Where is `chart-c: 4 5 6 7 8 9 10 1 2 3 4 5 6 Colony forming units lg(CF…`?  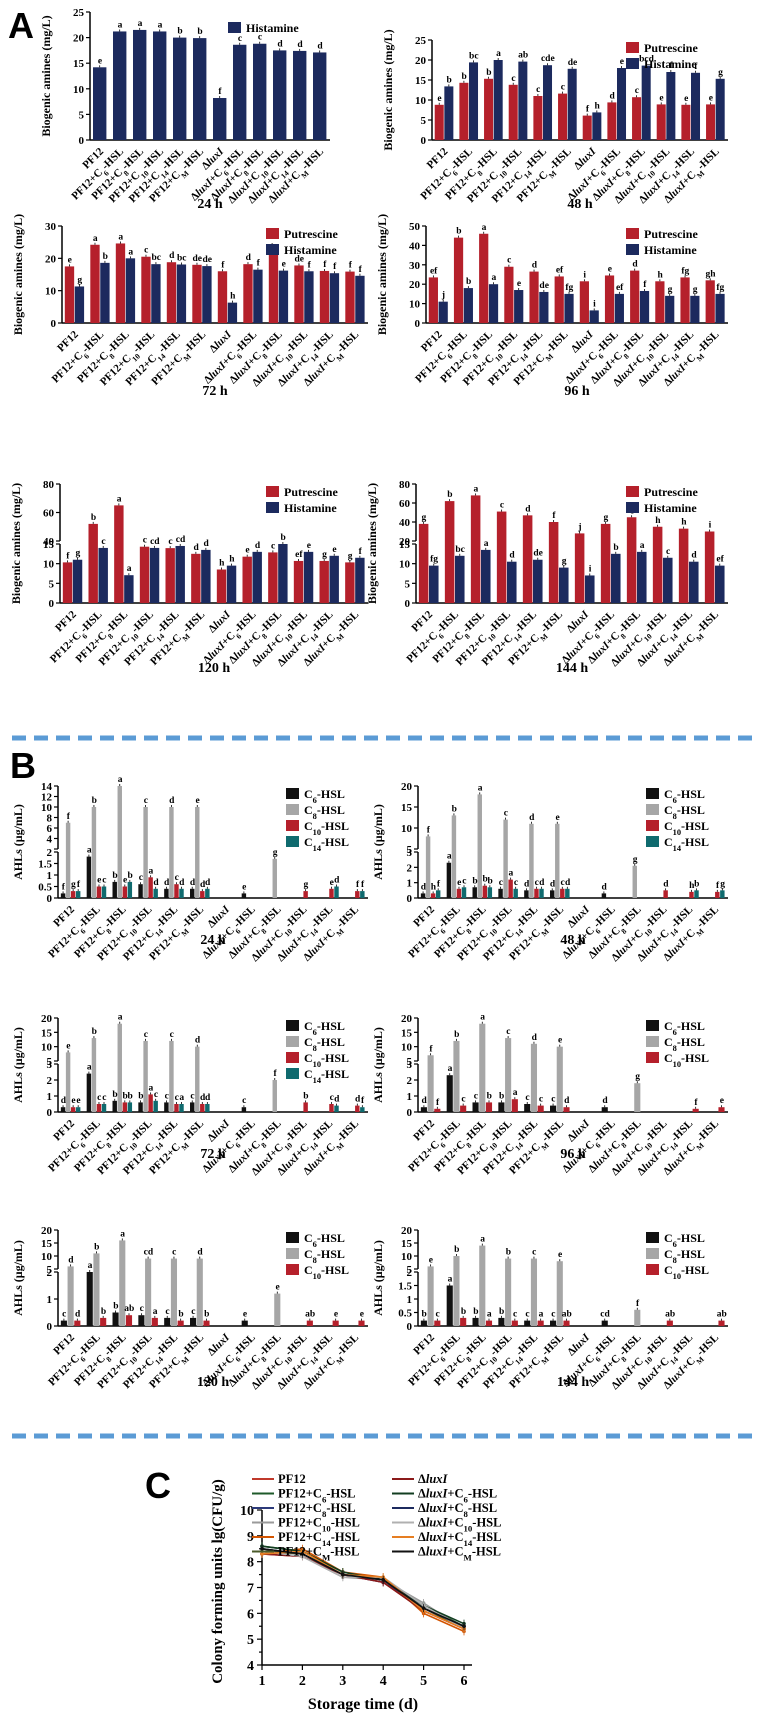 chart-c: 4 5 6 7 8 9 10 1 2 3 4 5 6 Colony forming units lg(CF… is located at coordinates (355, 1592).